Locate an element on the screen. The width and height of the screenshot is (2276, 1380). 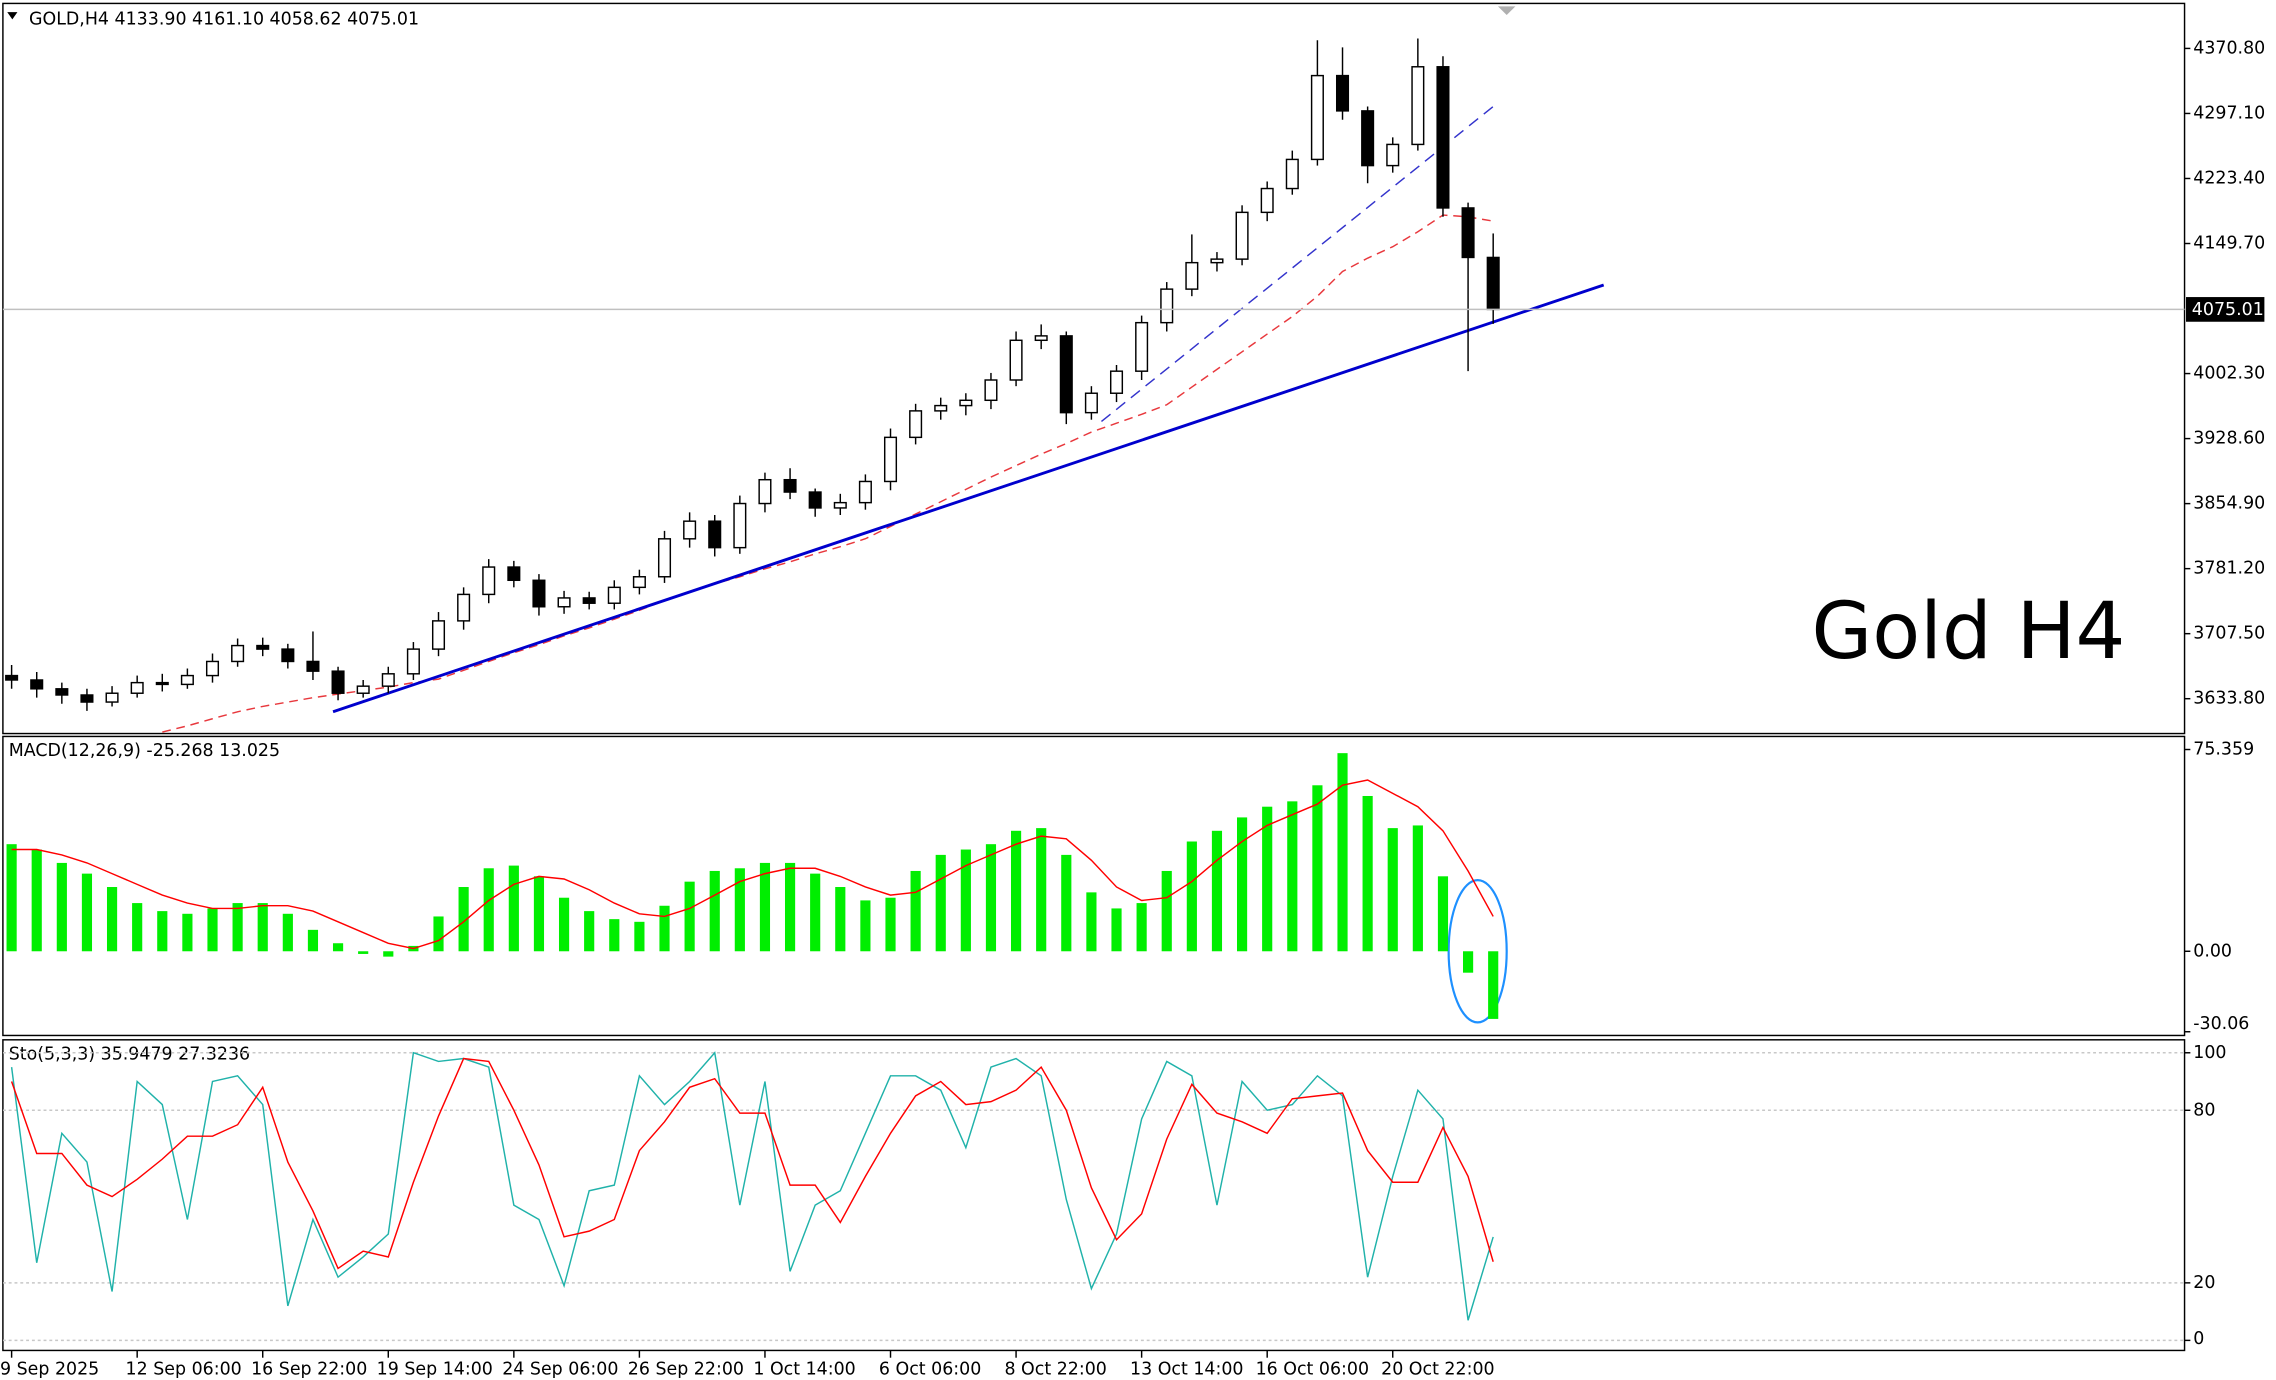
x-tick-label: 1 Oct 14:00 is located at coordinates (804, 1369).